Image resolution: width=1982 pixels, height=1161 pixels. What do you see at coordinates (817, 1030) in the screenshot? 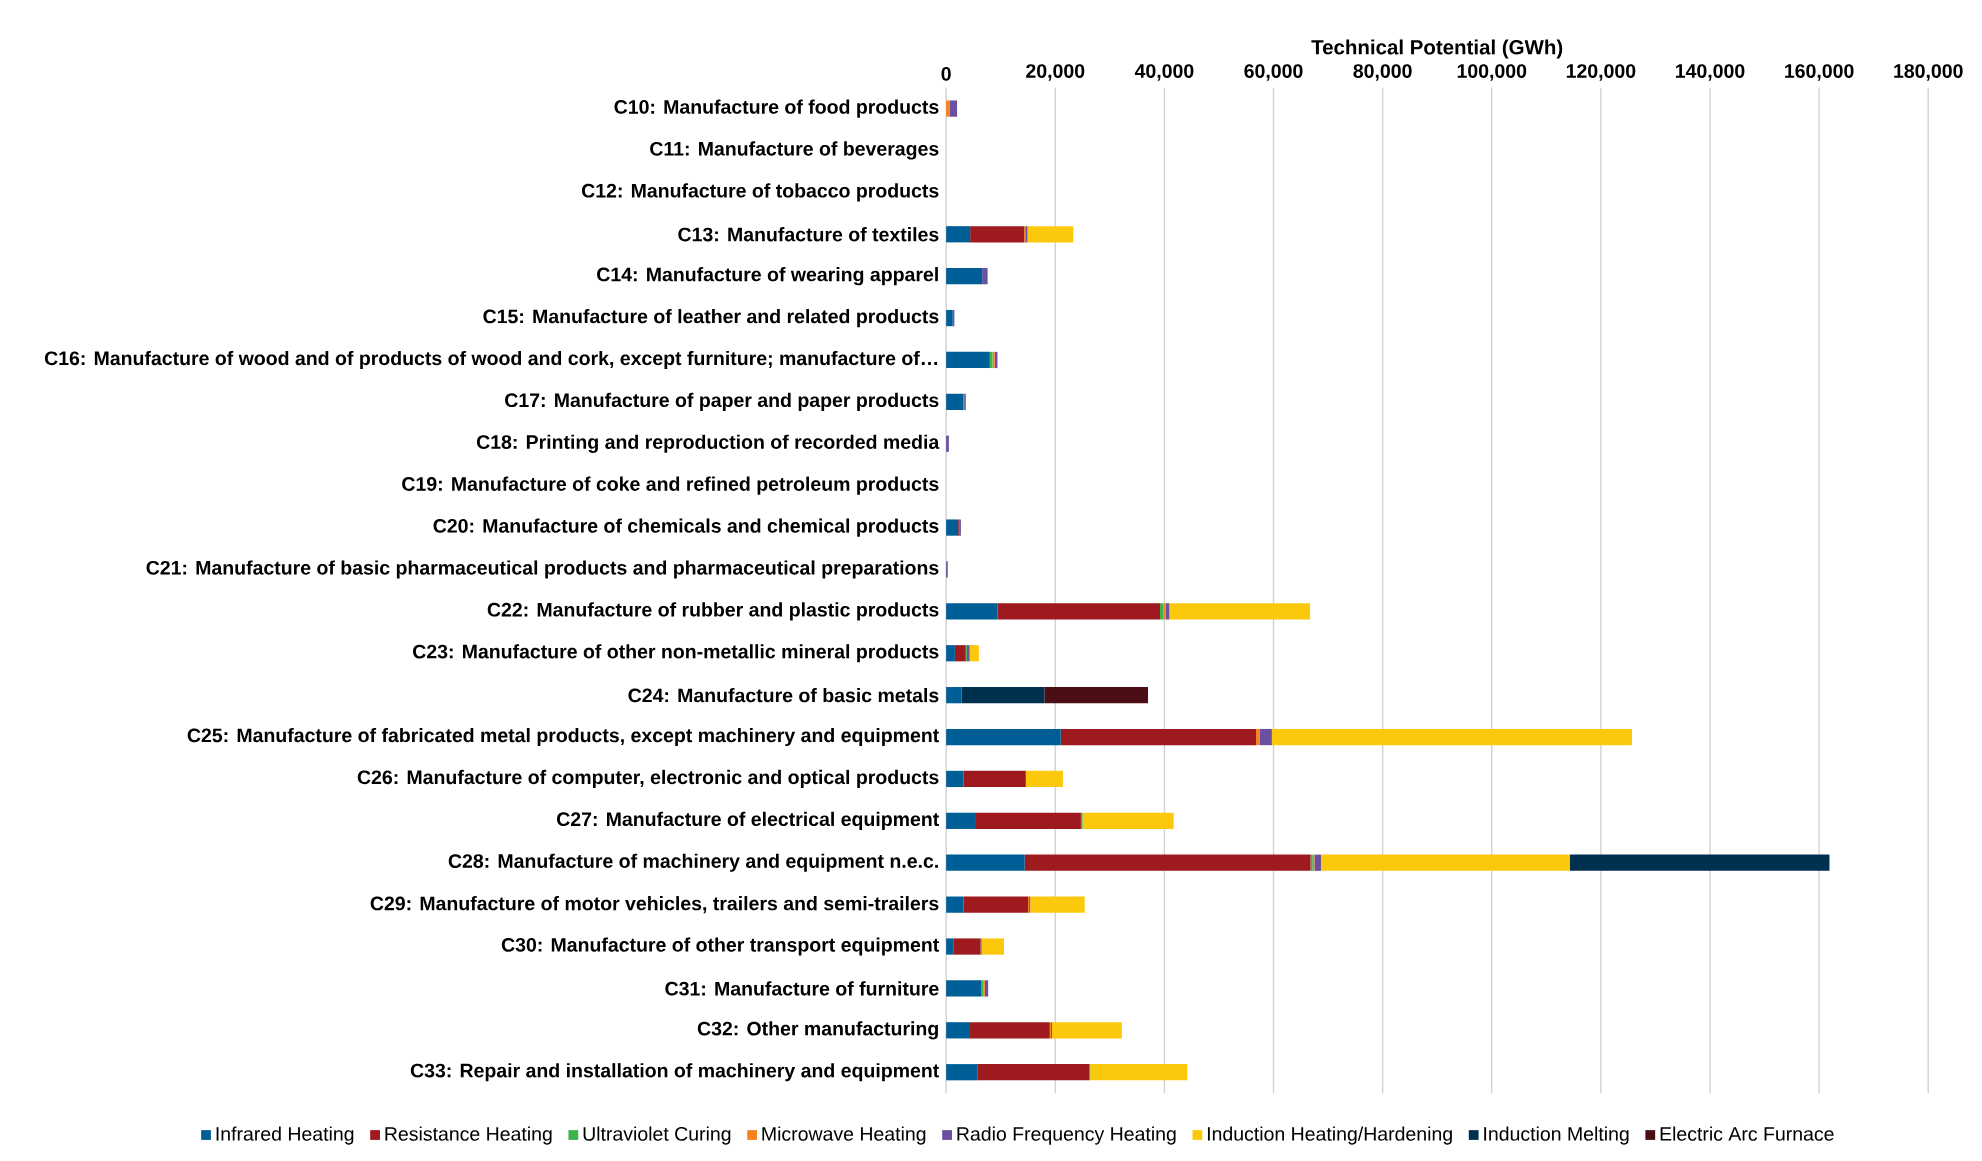
I see `y-tick-label: C32: Other manufacturing` at bounding box center [817, 1030].